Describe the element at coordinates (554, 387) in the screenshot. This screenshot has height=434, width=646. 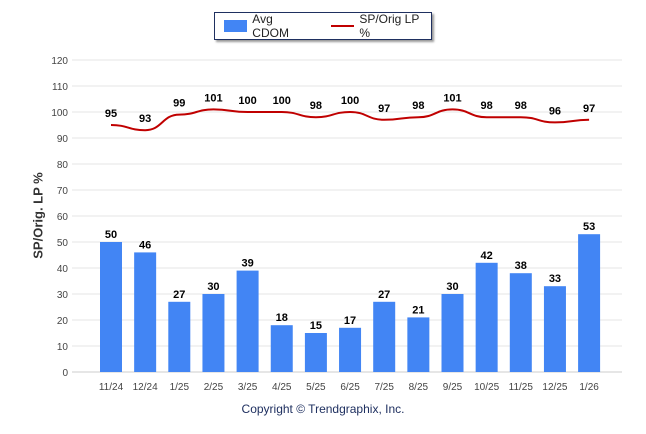
I see `x-tick-label: 12/25` at that location.